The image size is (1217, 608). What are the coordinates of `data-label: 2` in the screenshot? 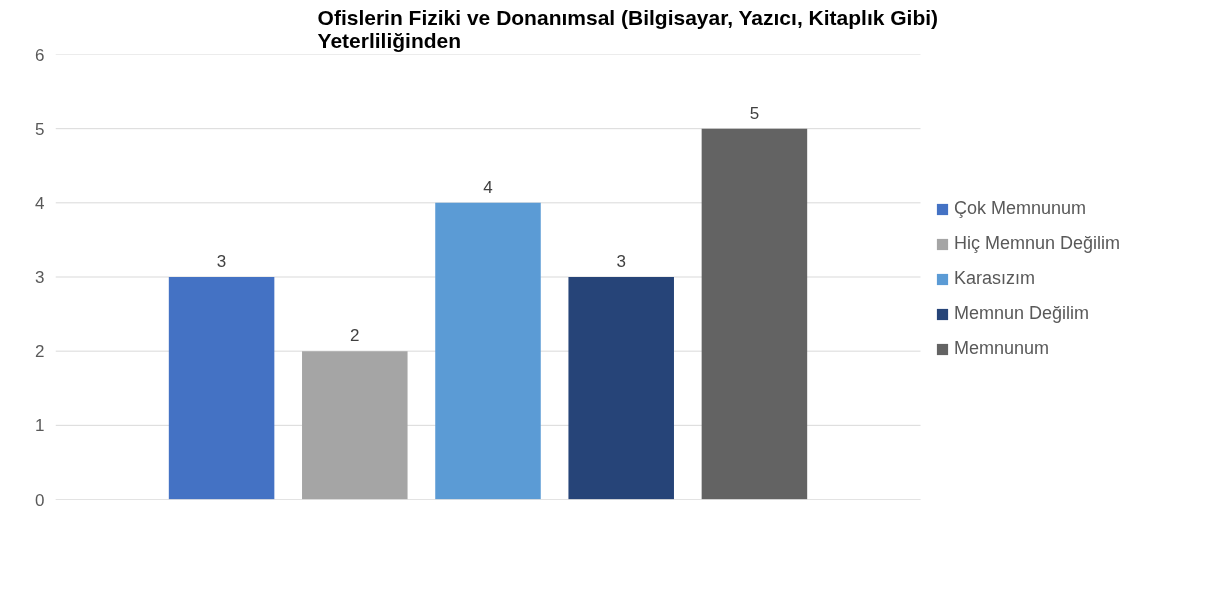 It's located at (355, 336).